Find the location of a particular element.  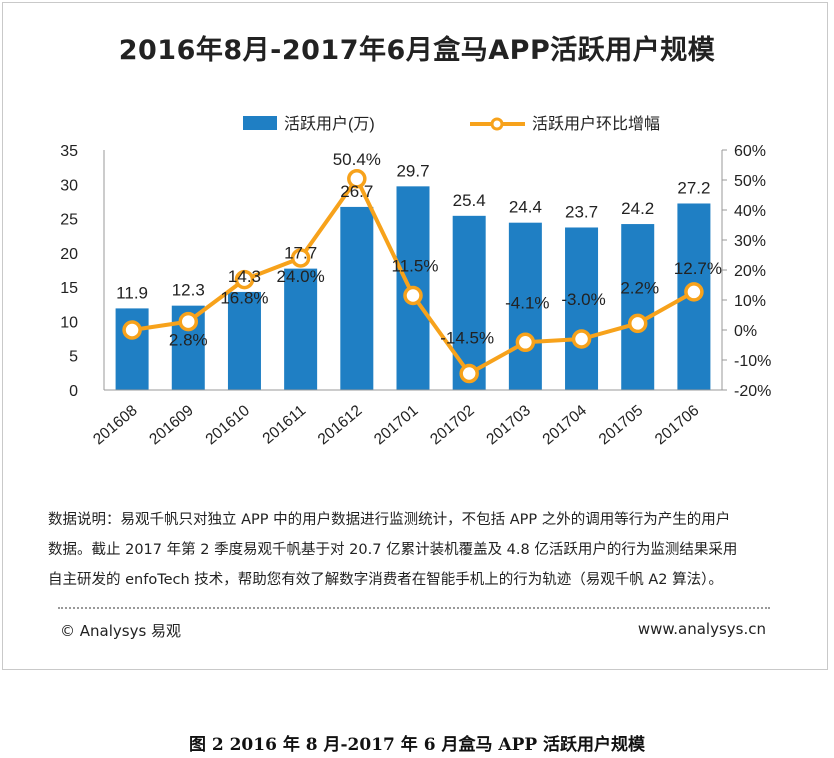

line-value-label: 2.2% is located at coordinates (639, 287).